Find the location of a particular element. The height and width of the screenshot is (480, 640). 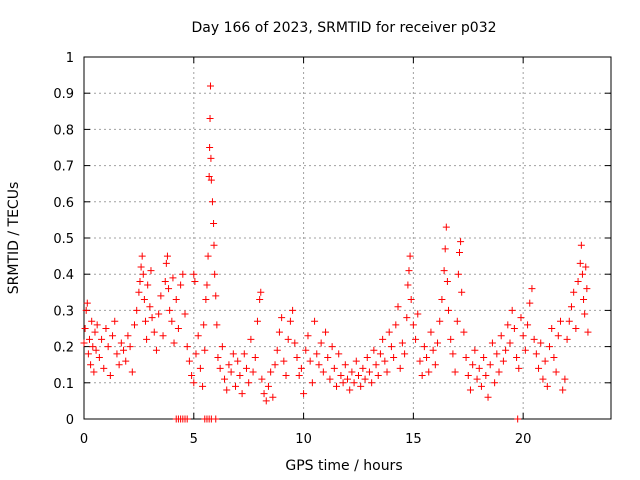

y-tick-label: 0.2 is located at coordinates (63, 348).